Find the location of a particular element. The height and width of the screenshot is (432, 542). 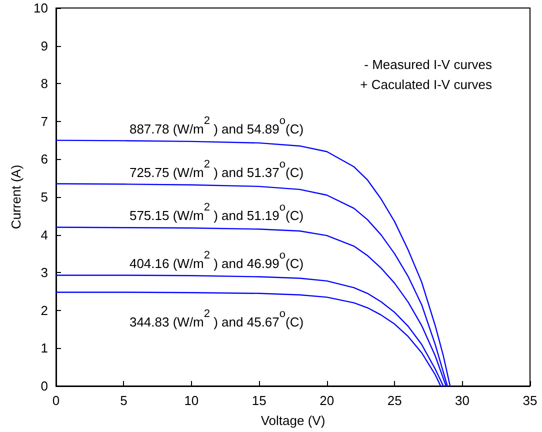

x-axis-title: Voltage (V) is located at coordinates (293, 420).